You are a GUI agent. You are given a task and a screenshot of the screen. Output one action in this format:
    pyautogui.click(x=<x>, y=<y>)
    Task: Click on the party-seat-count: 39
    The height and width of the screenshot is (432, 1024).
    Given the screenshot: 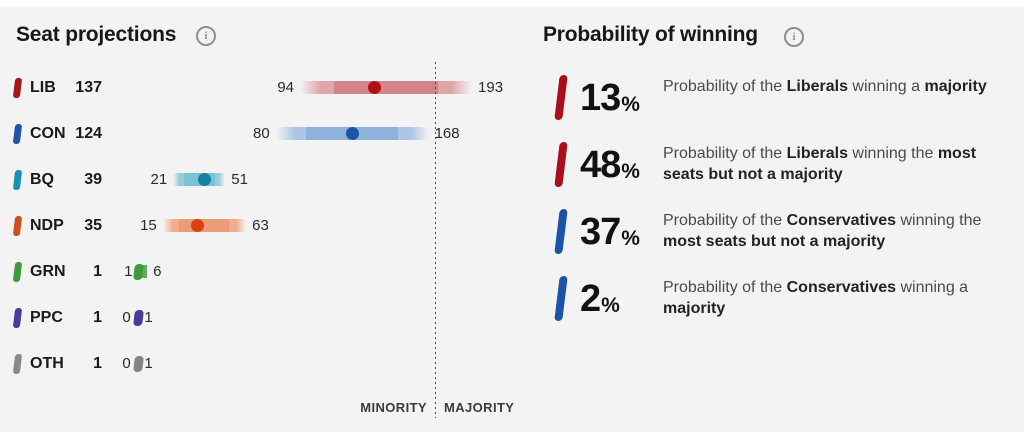 What is the action you would take?
    pyautogui.click(x=93, y=179)
    